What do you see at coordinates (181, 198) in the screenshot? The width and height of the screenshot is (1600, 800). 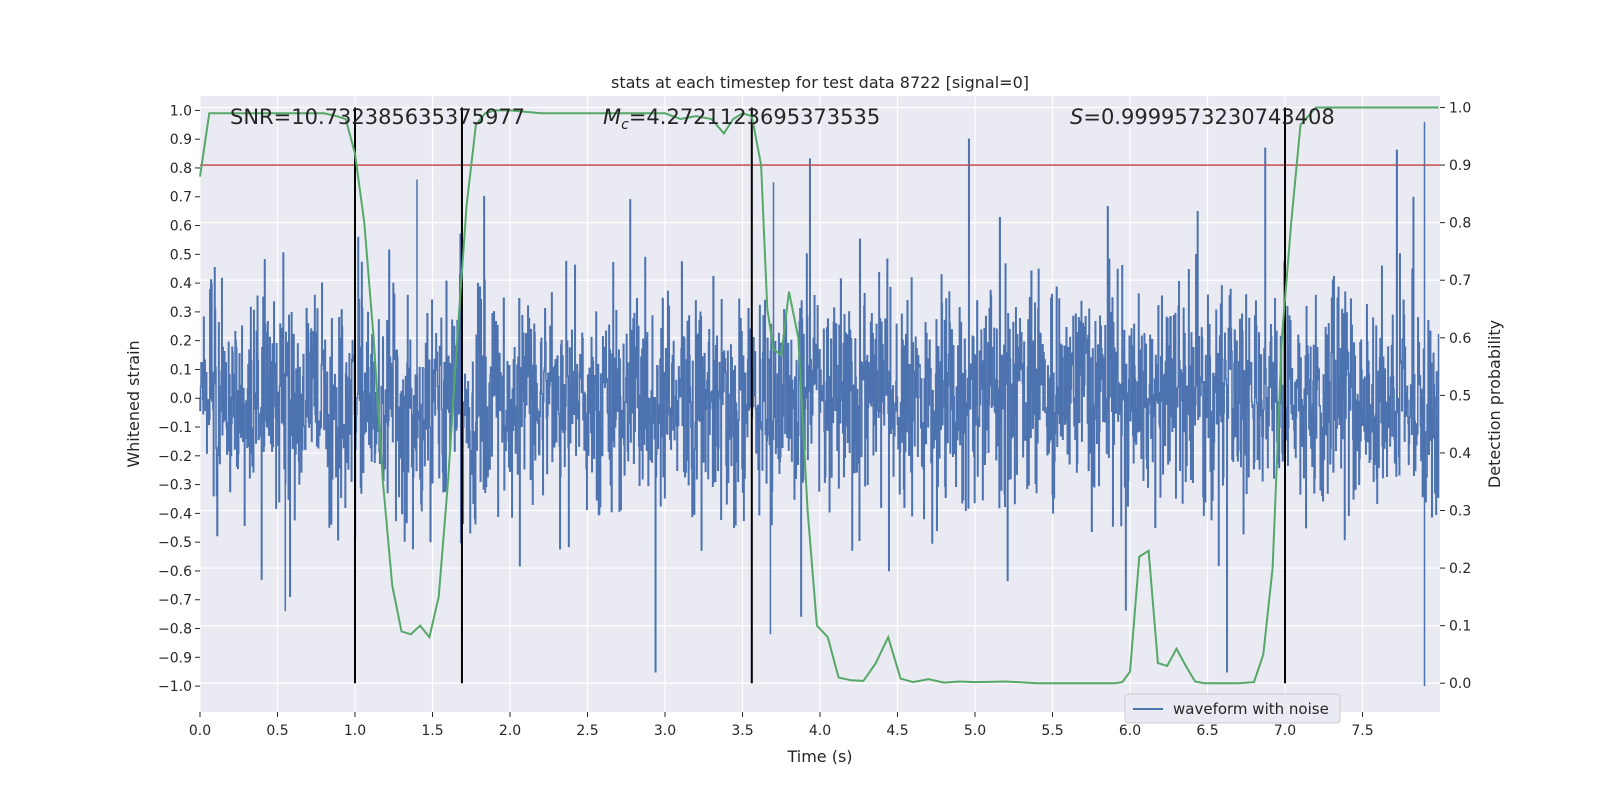 I see `y-left-tick-label: 0.7` at bounding box center [181, 198].